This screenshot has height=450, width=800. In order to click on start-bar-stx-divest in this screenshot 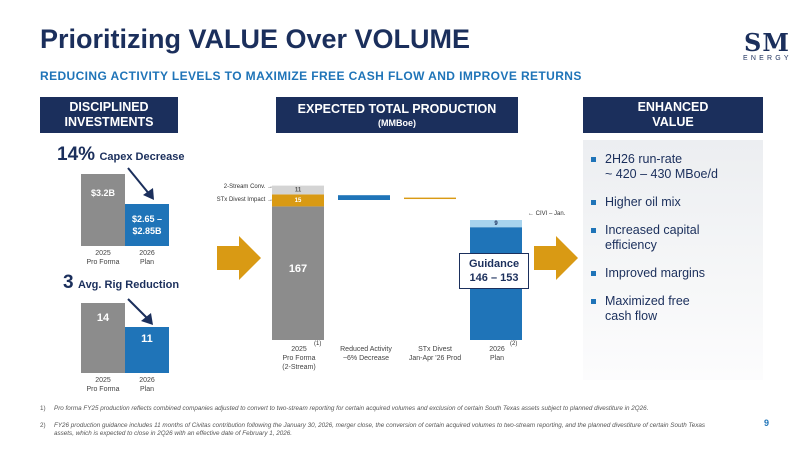, I will do `click(298, 200)`.